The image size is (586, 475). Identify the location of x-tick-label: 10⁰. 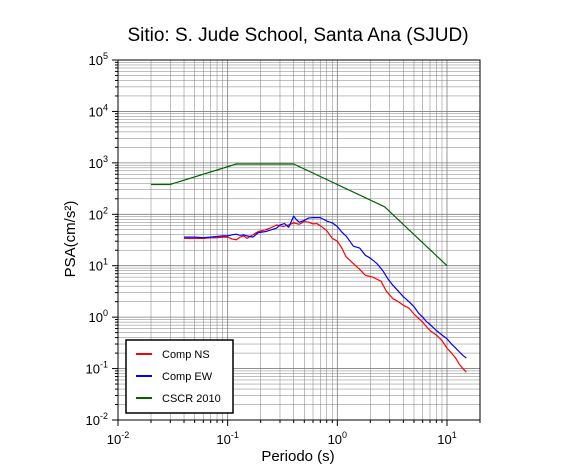
(337, 438).